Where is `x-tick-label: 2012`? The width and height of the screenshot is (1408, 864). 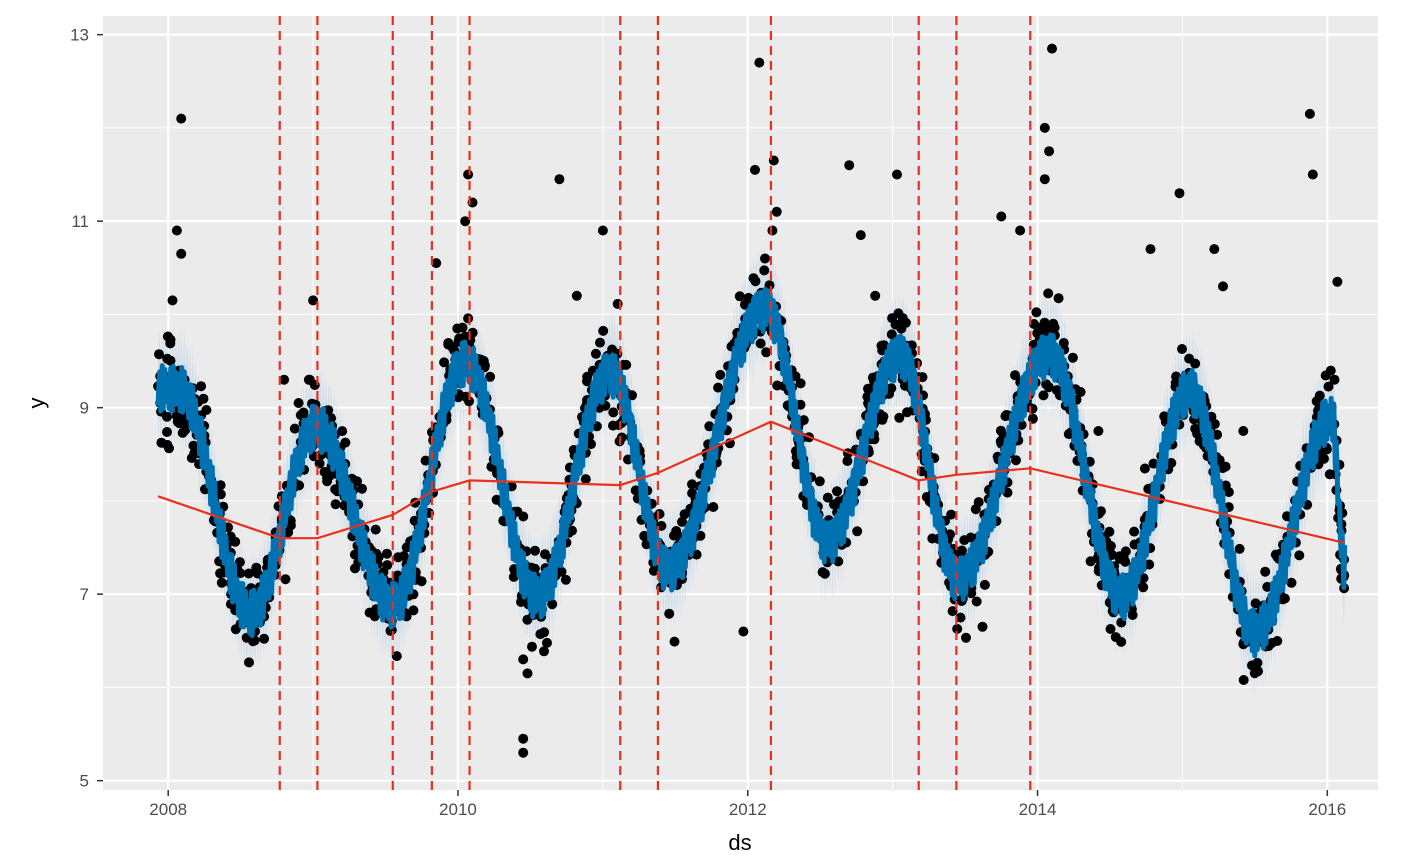
x-tick-label: 2012 is located at coordinates (748, 809).